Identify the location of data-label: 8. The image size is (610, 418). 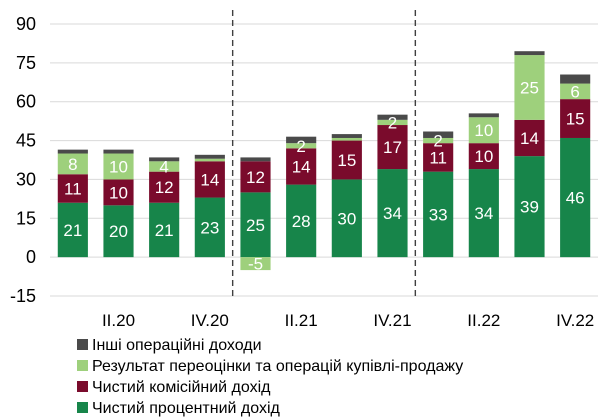
(72, 164).